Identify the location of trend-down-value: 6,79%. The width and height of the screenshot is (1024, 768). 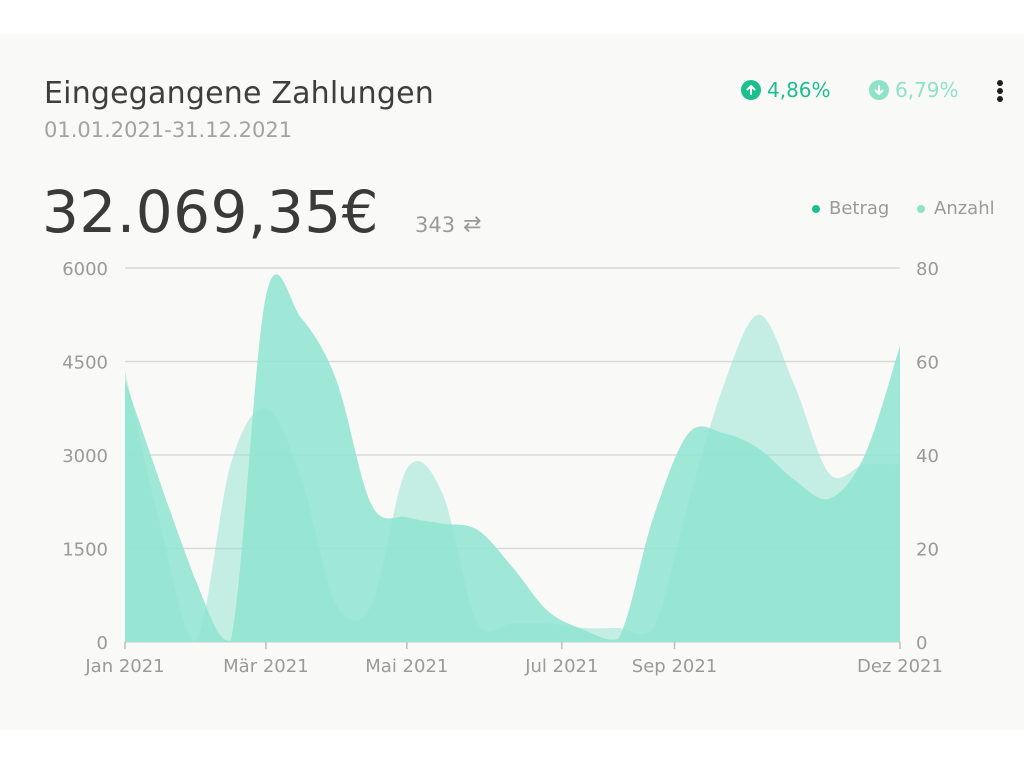
(927, 90).